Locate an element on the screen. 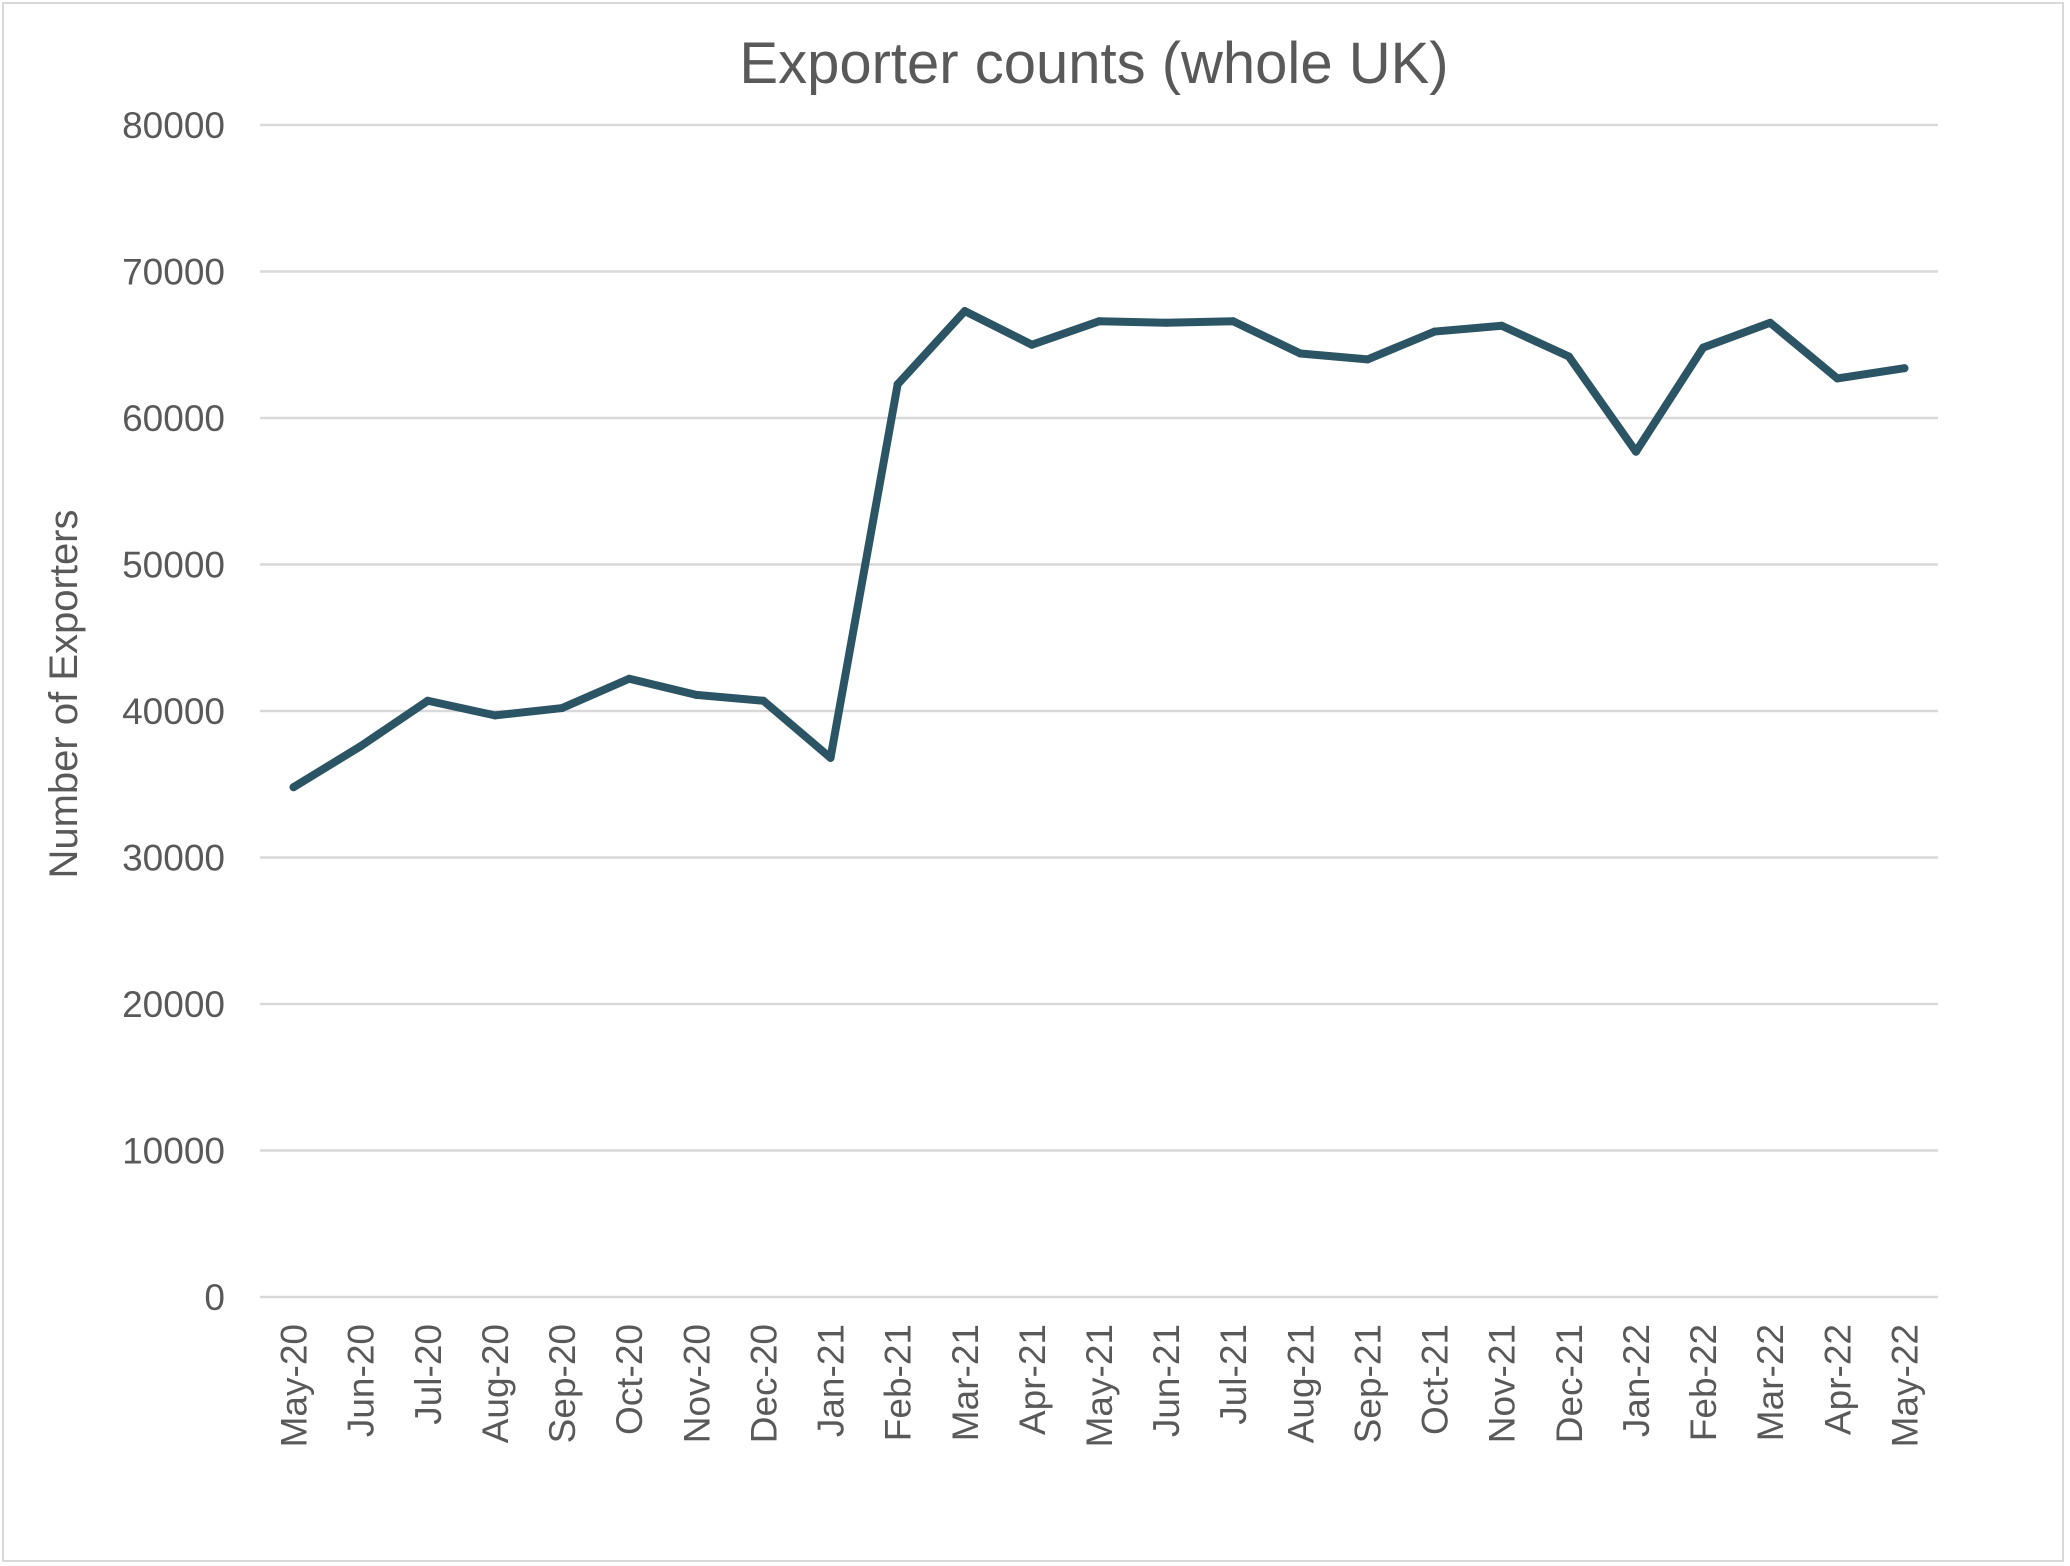 The width and height of the screenshot is (2070, 1566). x-tick-label-Jun-20: Jun-20 is located at coordinates (361, 1380).